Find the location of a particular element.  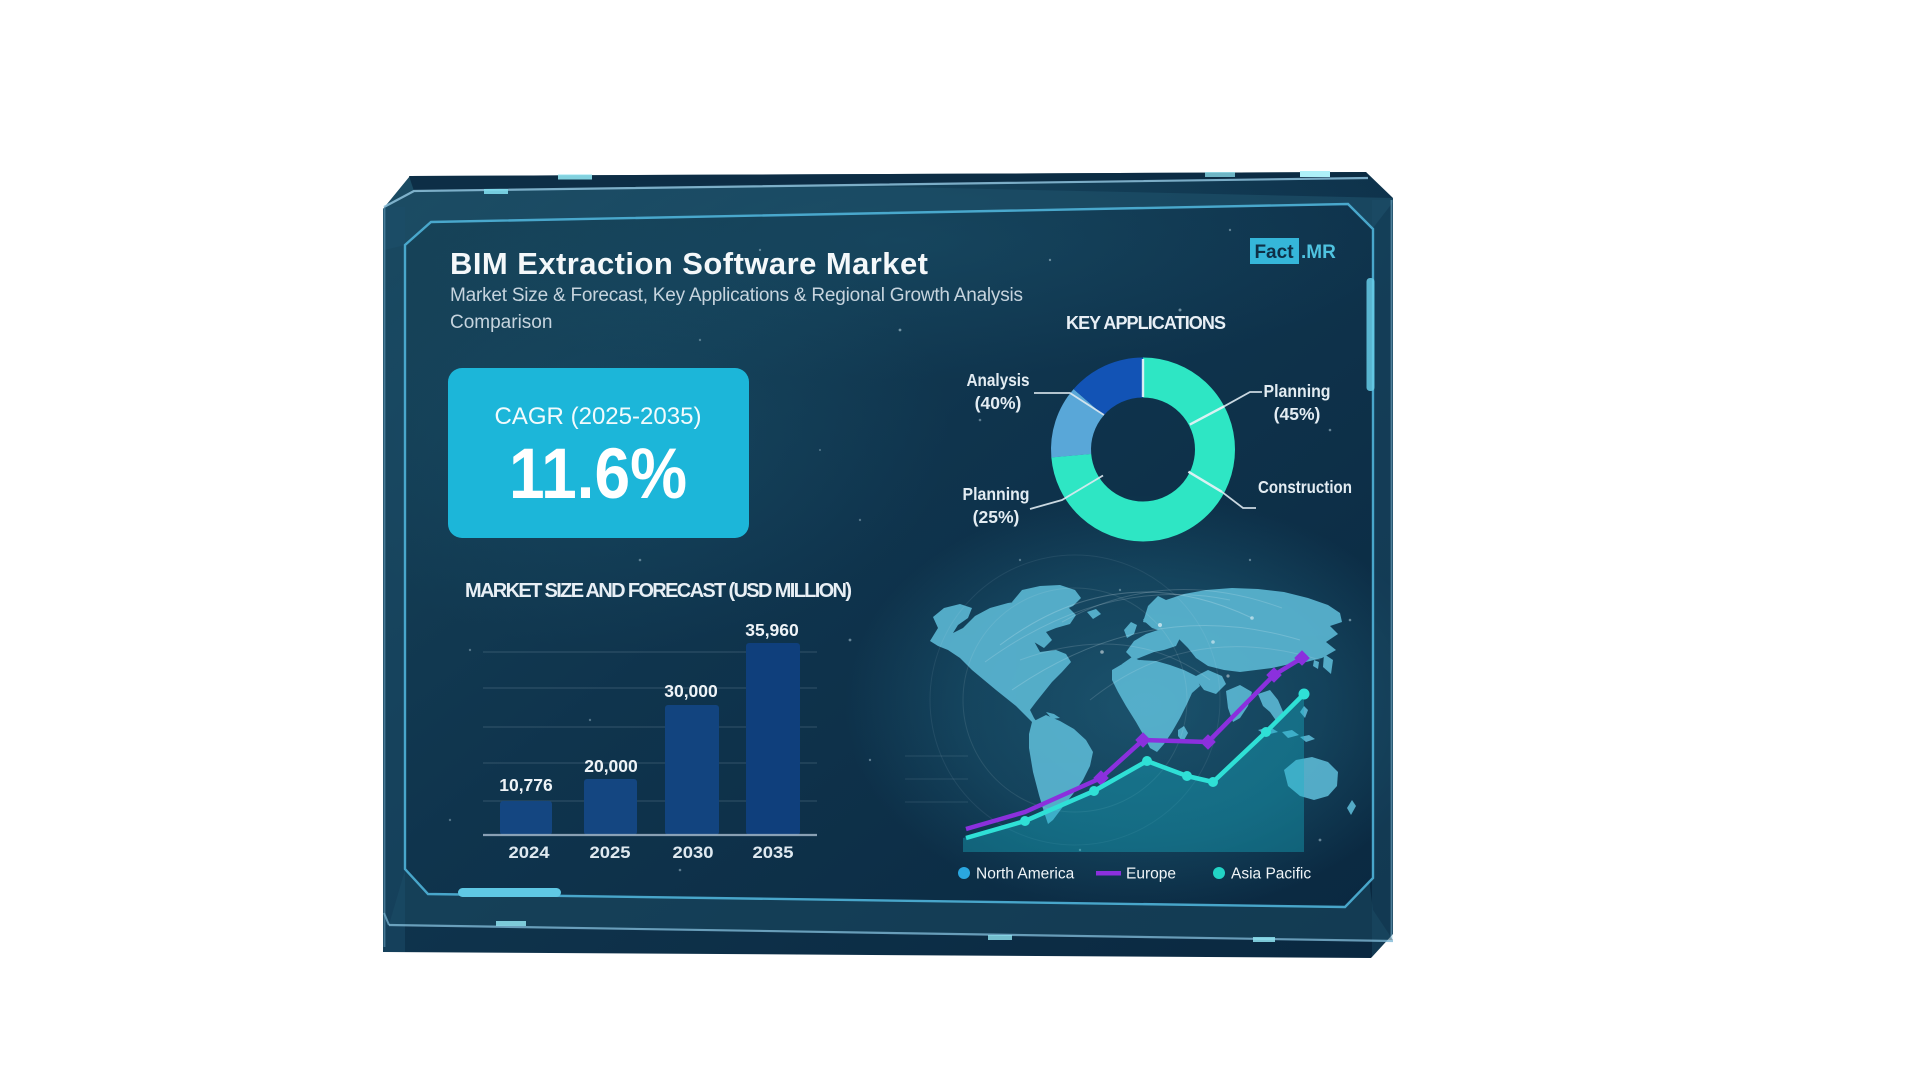

svg-text: 2030 is located at coordinates (693, 852).